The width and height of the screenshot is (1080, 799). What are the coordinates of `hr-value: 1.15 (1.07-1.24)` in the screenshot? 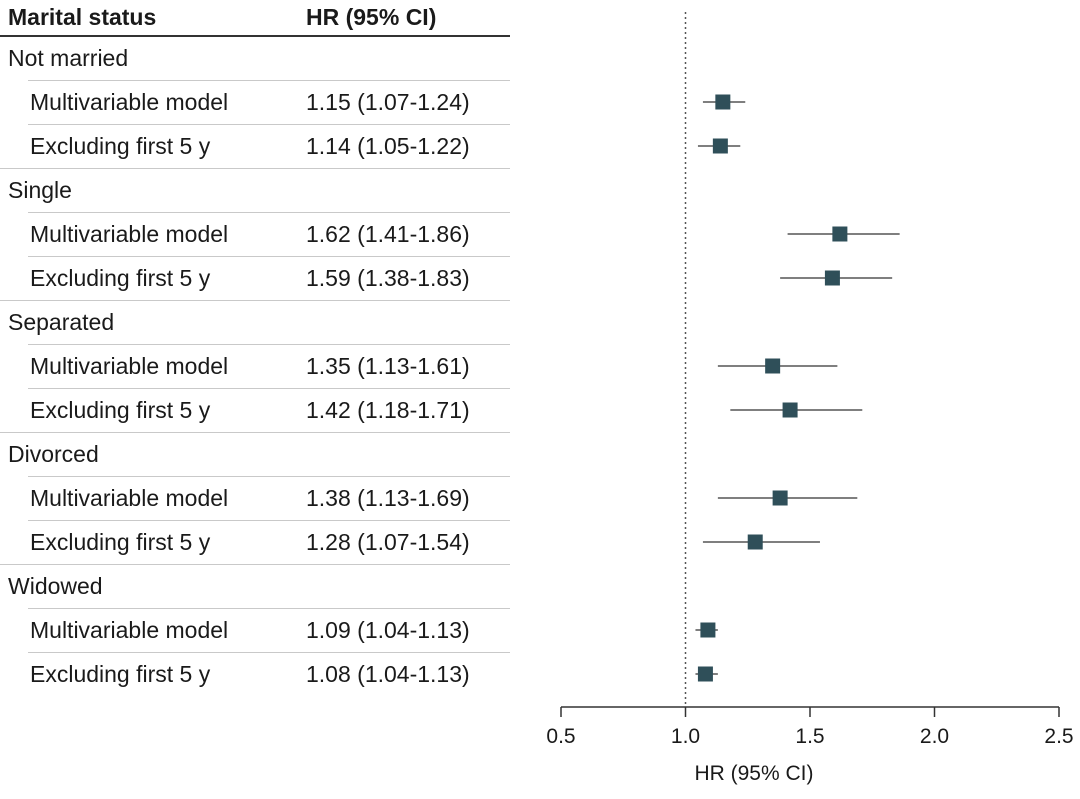 It's located at (388, 102).